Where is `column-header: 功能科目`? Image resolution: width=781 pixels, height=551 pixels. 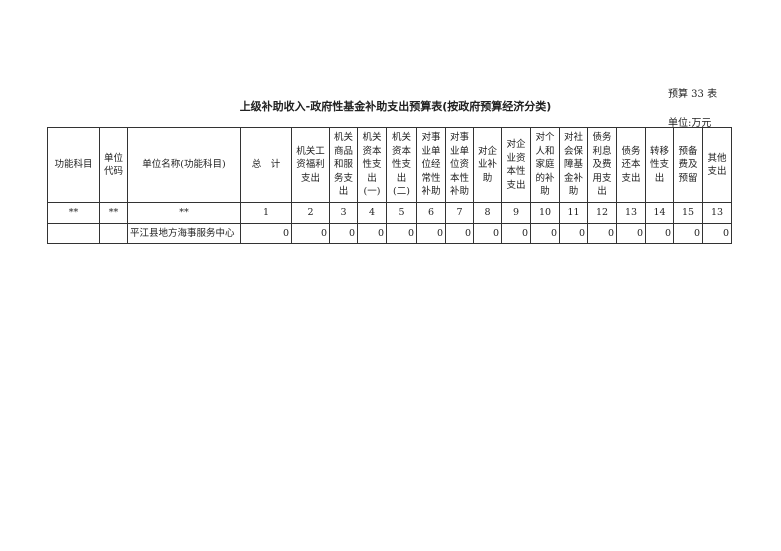
column-header: 功能科目 is located at coordinates (73, 165).